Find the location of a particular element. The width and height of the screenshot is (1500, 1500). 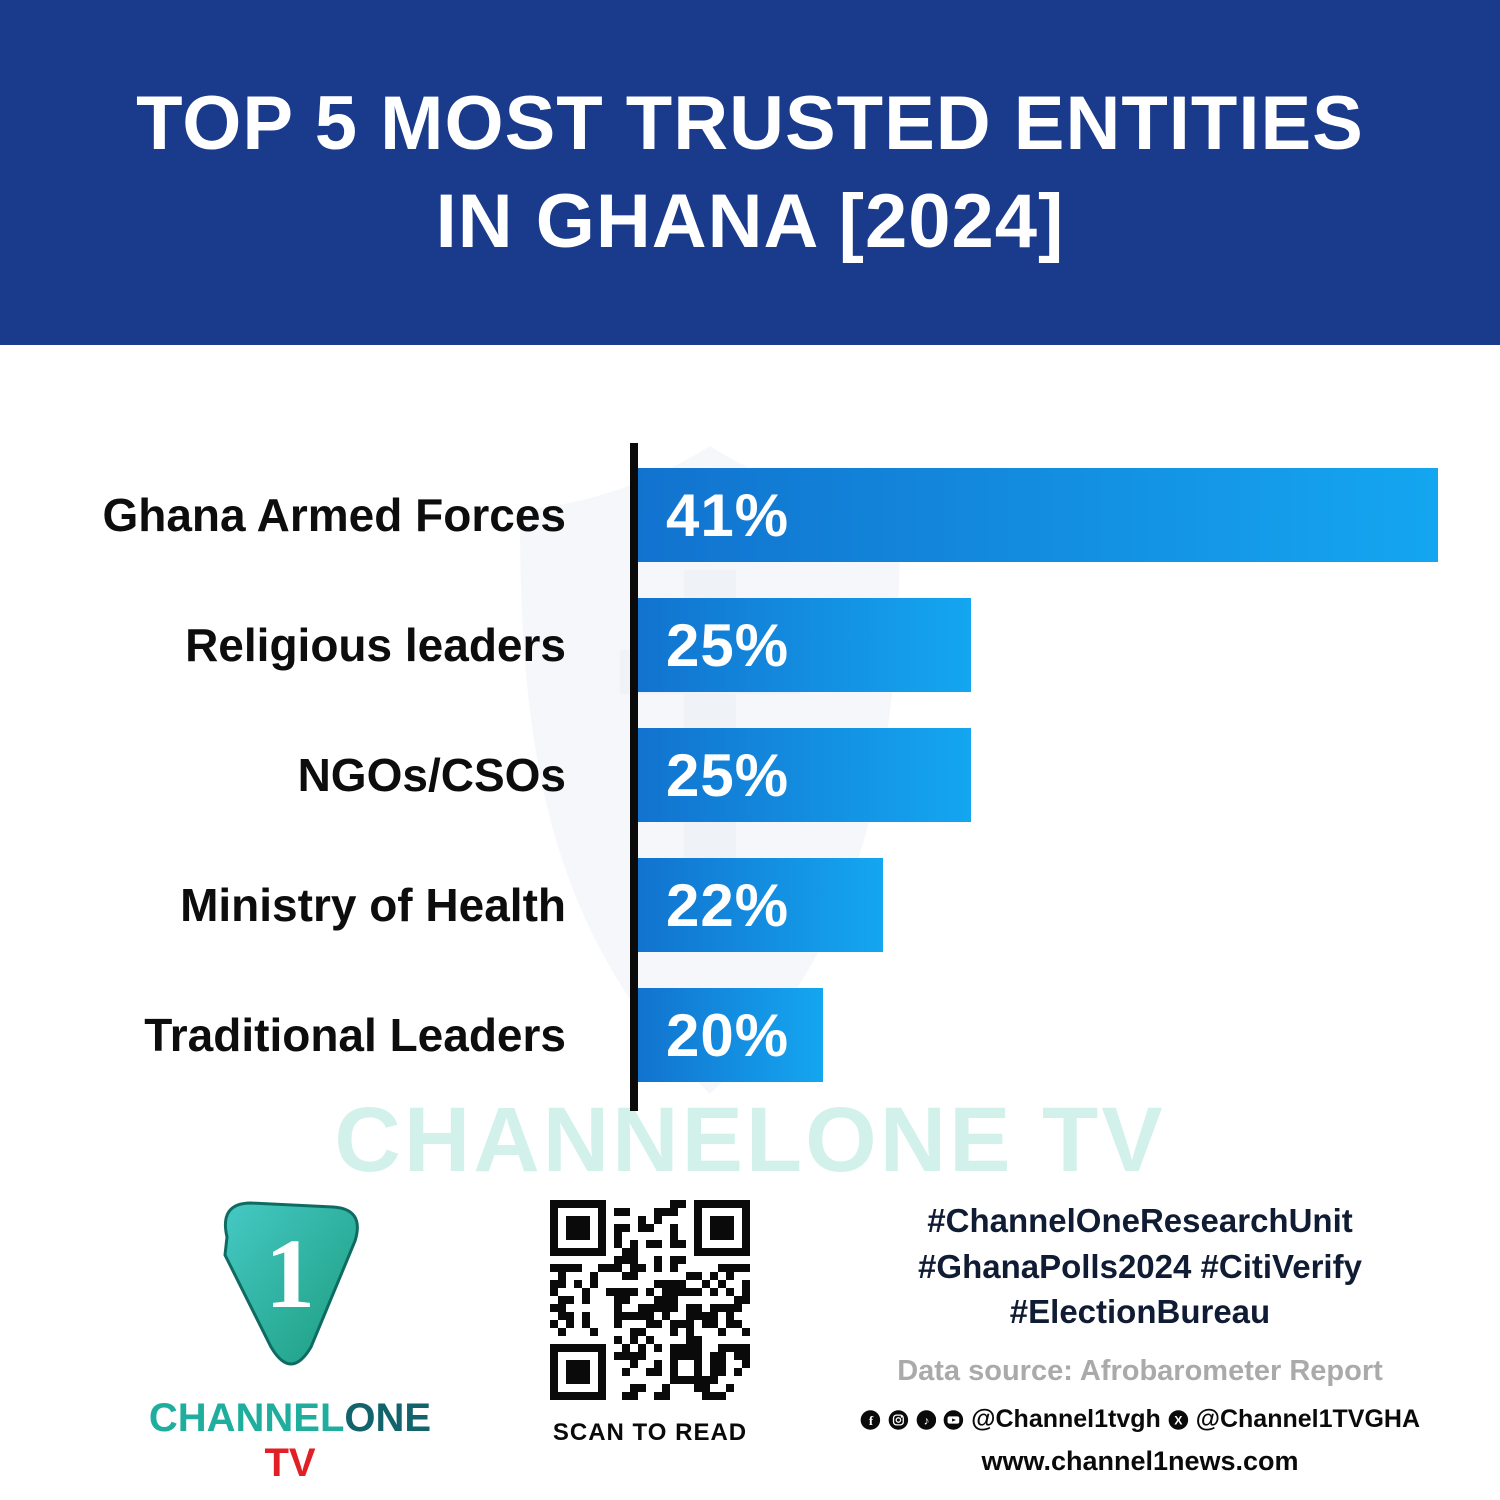

bar-value-label: 22% is located at coordinates (728, 905).